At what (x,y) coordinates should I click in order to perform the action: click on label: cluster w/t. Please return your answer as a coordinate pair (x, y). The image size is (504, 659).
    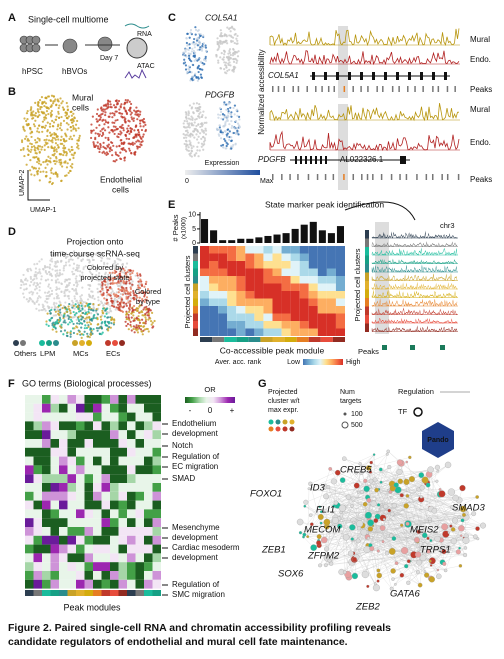
    Looking at the image, I should click on (284, 401).